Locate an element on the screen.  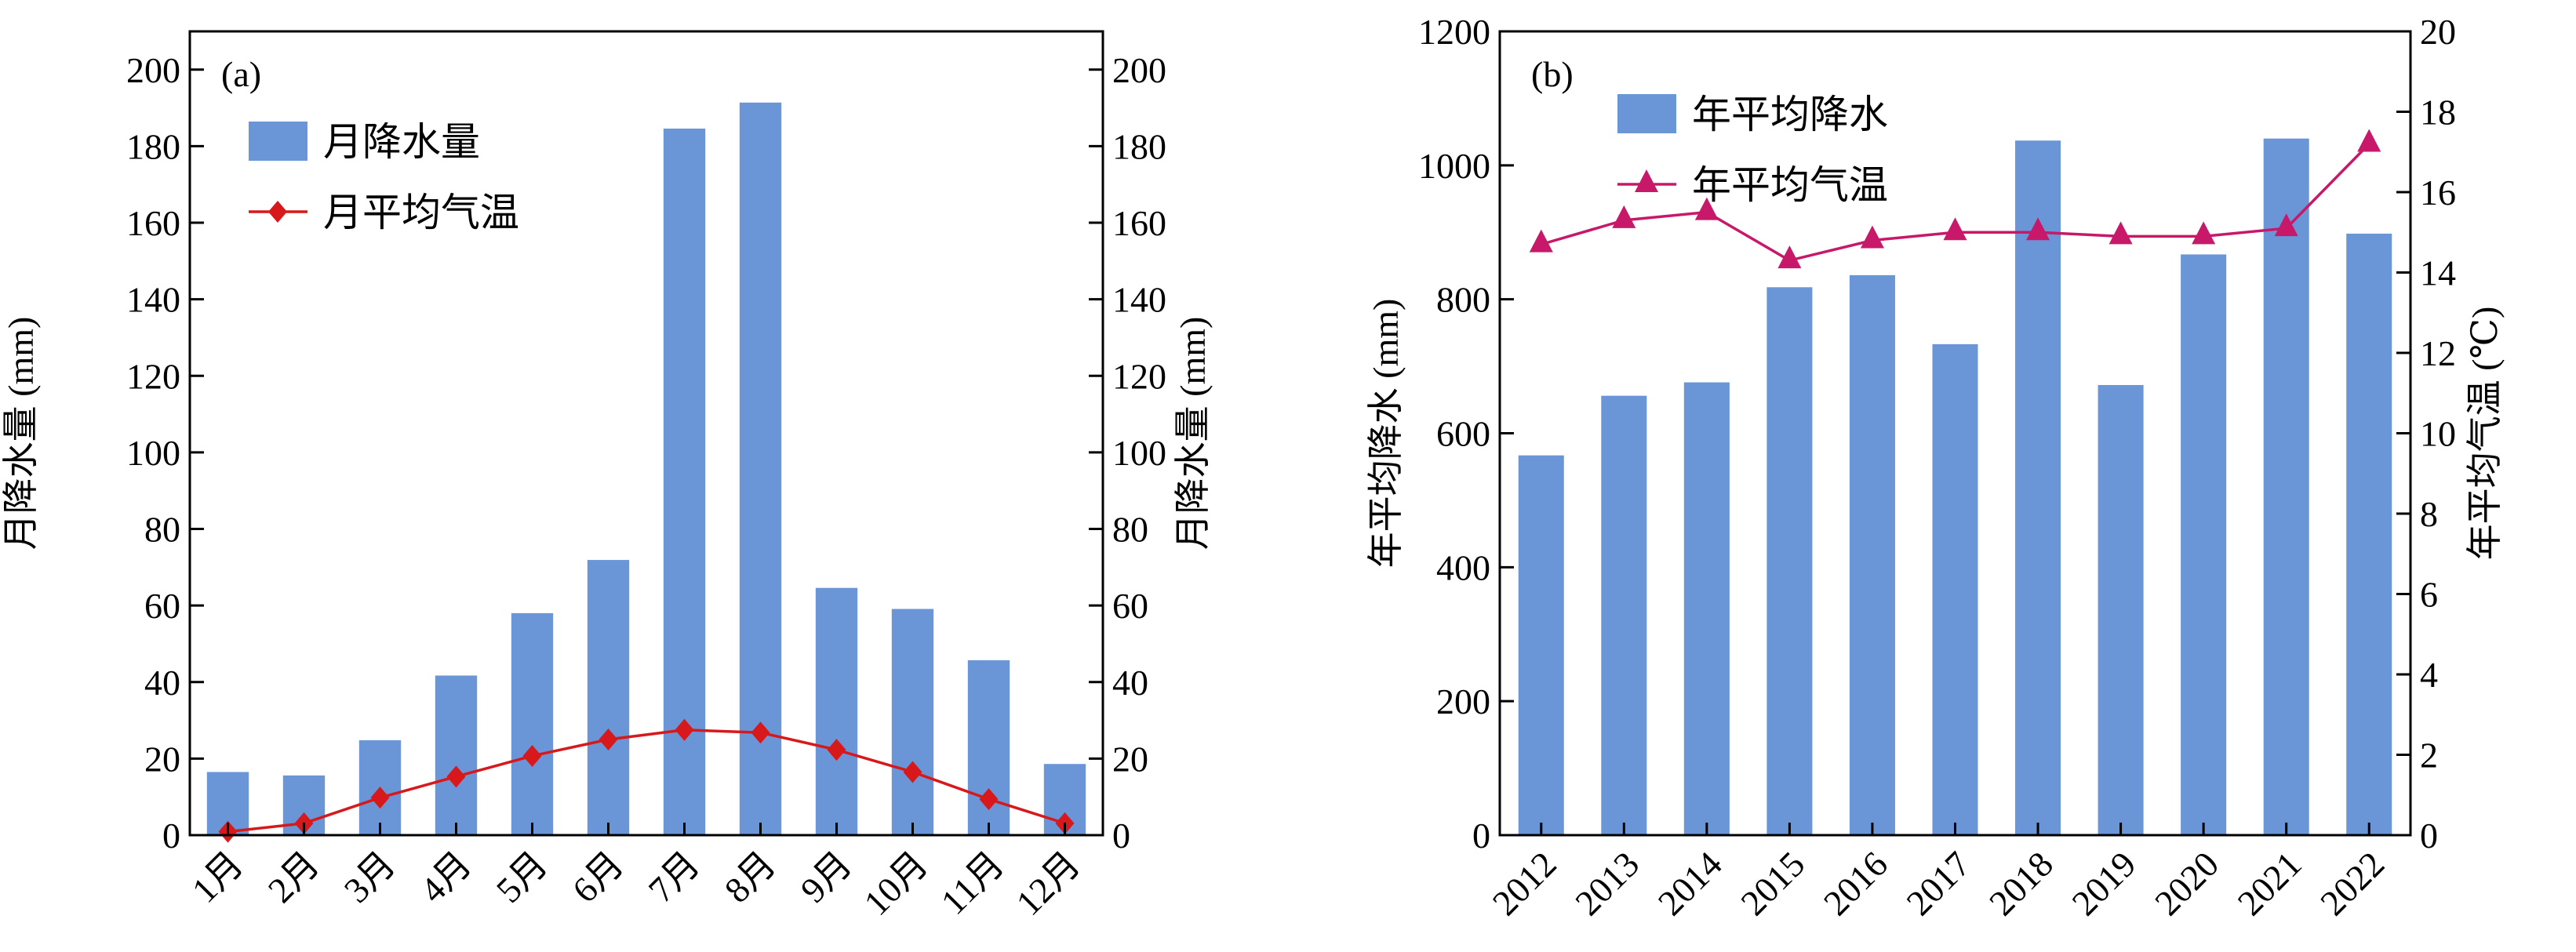
x-tick-label: 2月 is located at coordinates (293, 877).